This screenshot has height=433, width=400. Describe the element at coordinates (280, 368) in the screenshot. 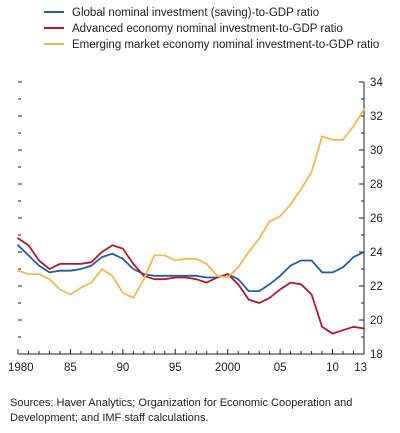

I see `x-tick-label: 05` at that location.